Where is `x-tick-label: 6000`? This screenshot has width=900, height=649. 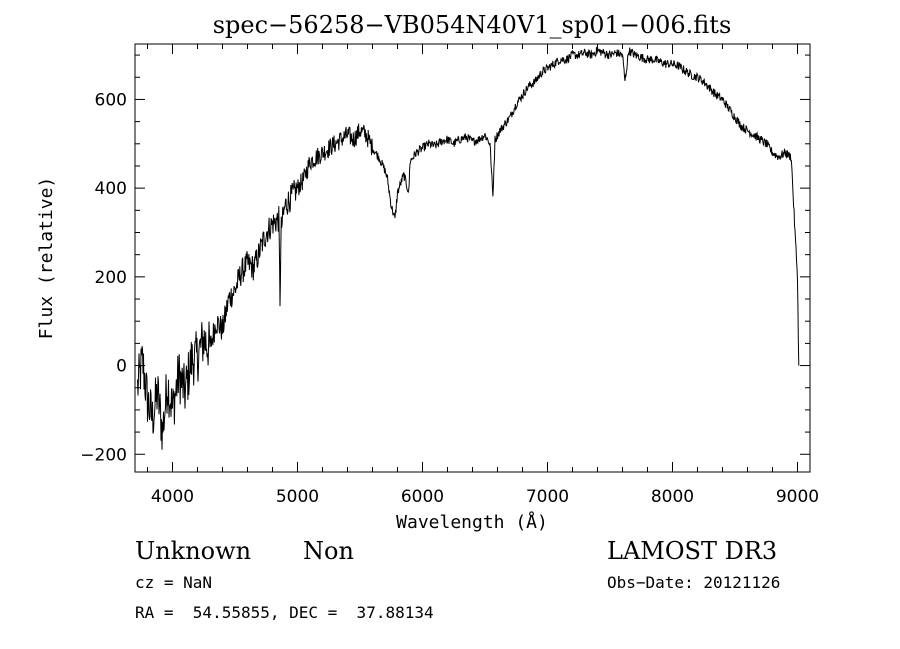 x-tick-label: 6000 is located at coordinates (422, 497).